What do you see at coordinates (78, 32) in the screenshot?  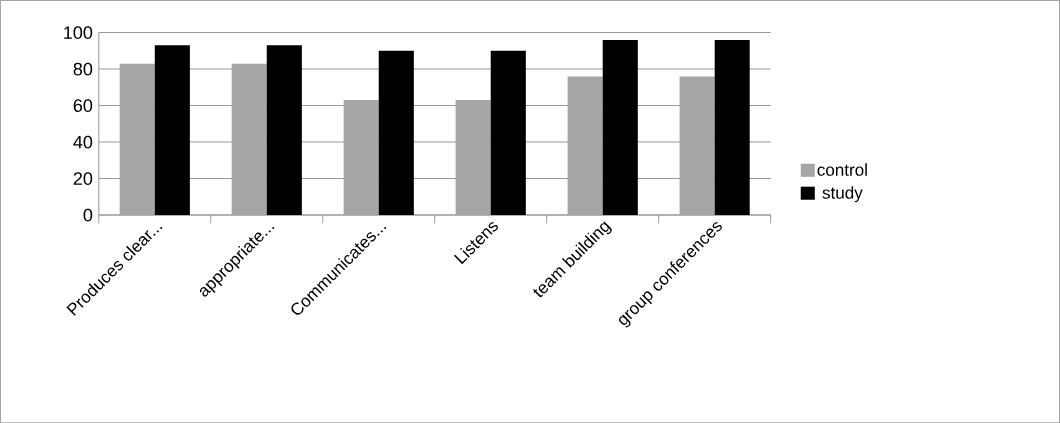 I see `y-tick-label: 100` at bounding box center [78, 32].